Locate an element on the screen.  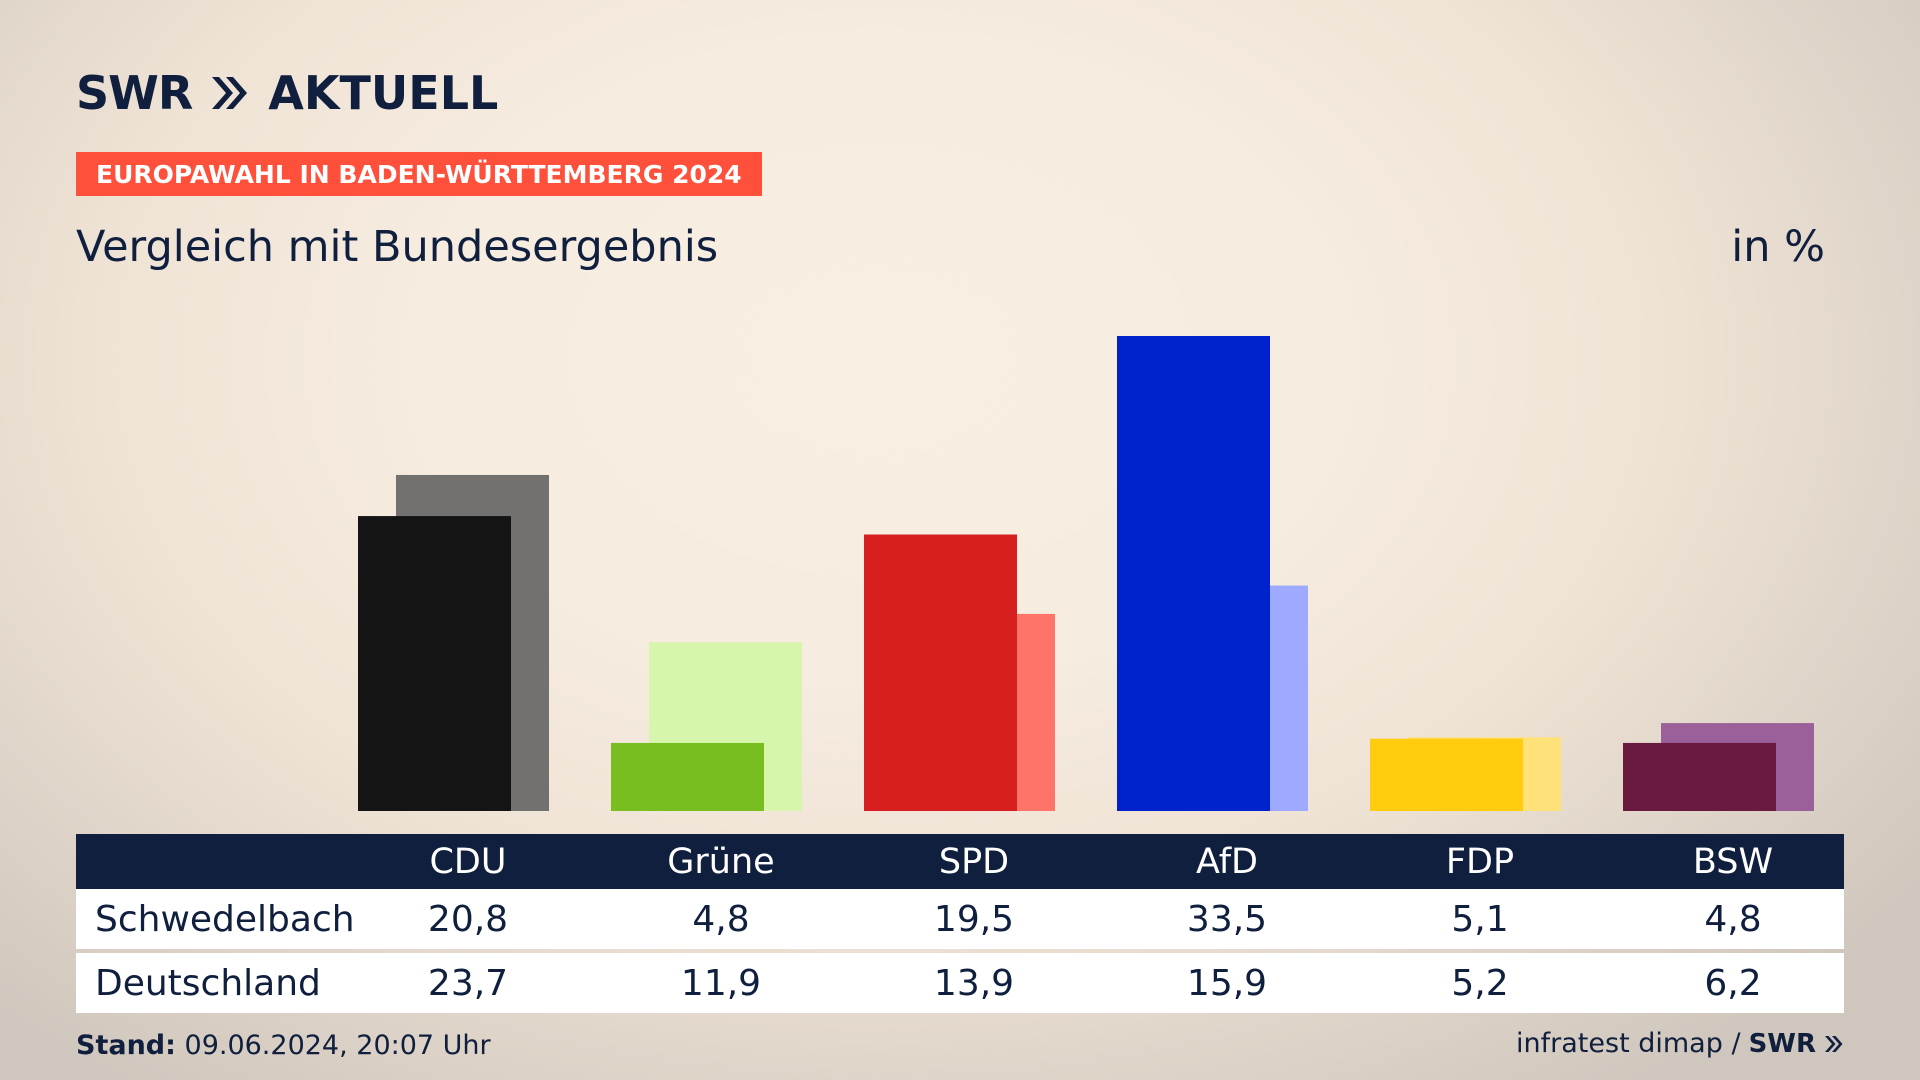
table-row: Deutschland 23,7 11,9 13,9 15,9 5,2 6,2 is located at coordinates (960, 983).